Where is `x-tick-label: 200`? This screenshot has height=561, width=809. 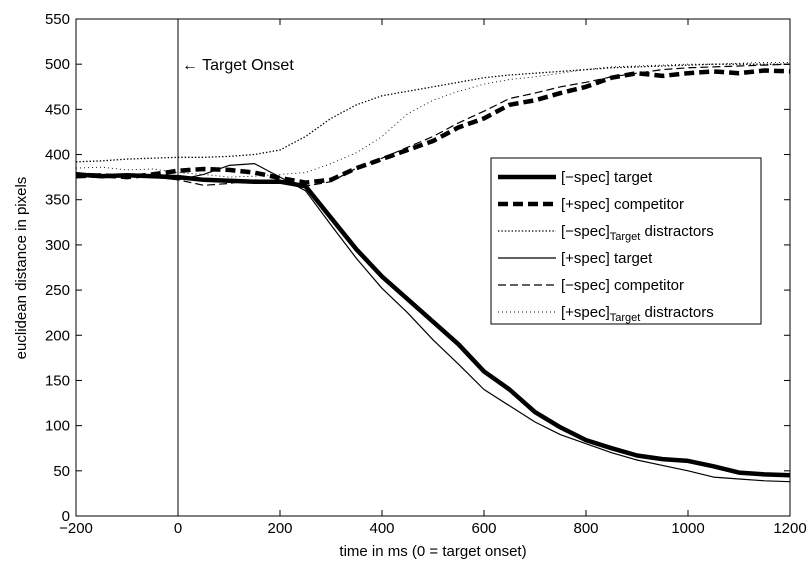 x-tick-label: 200 is located at coordinates (279, 528).